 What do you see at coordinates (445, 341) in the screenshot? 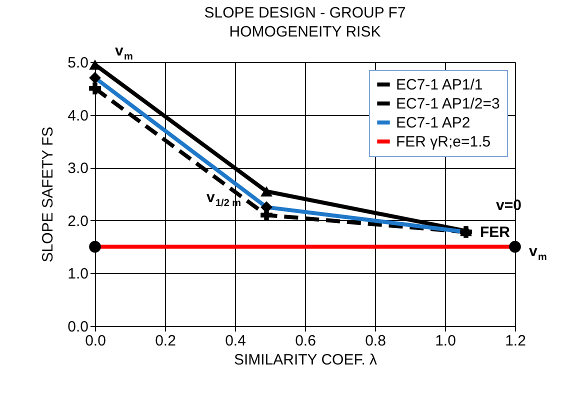
I see `x-tick-label: 1.0` at bounding box center [445, 341].